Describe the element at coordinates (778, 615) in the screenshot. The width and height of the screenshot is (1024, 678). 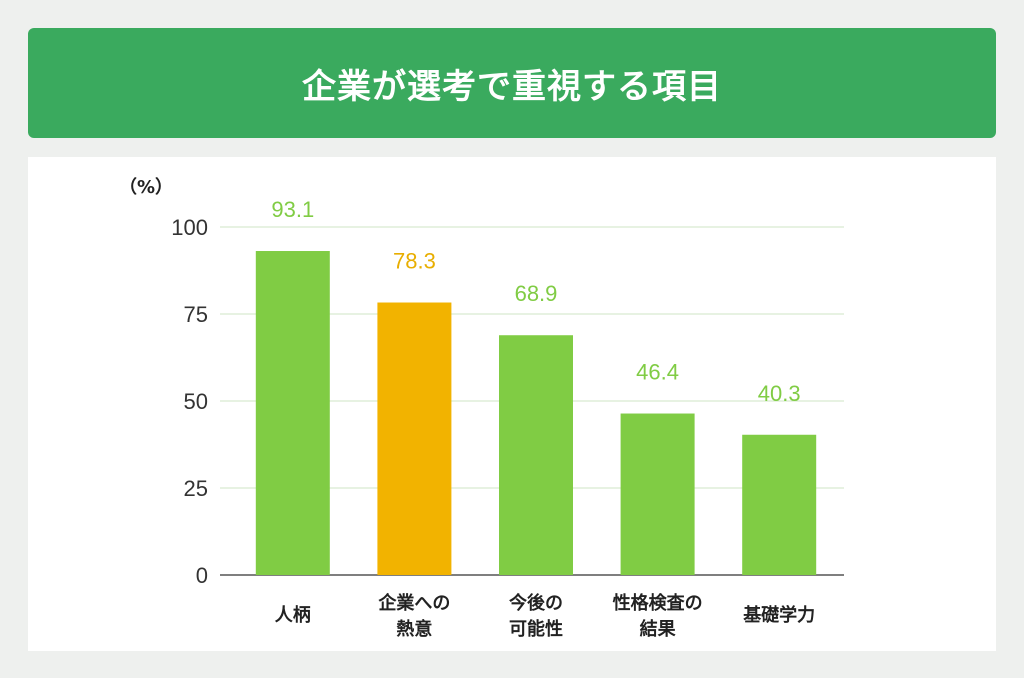
I see `x-category-label: 基礎学力` at that location.